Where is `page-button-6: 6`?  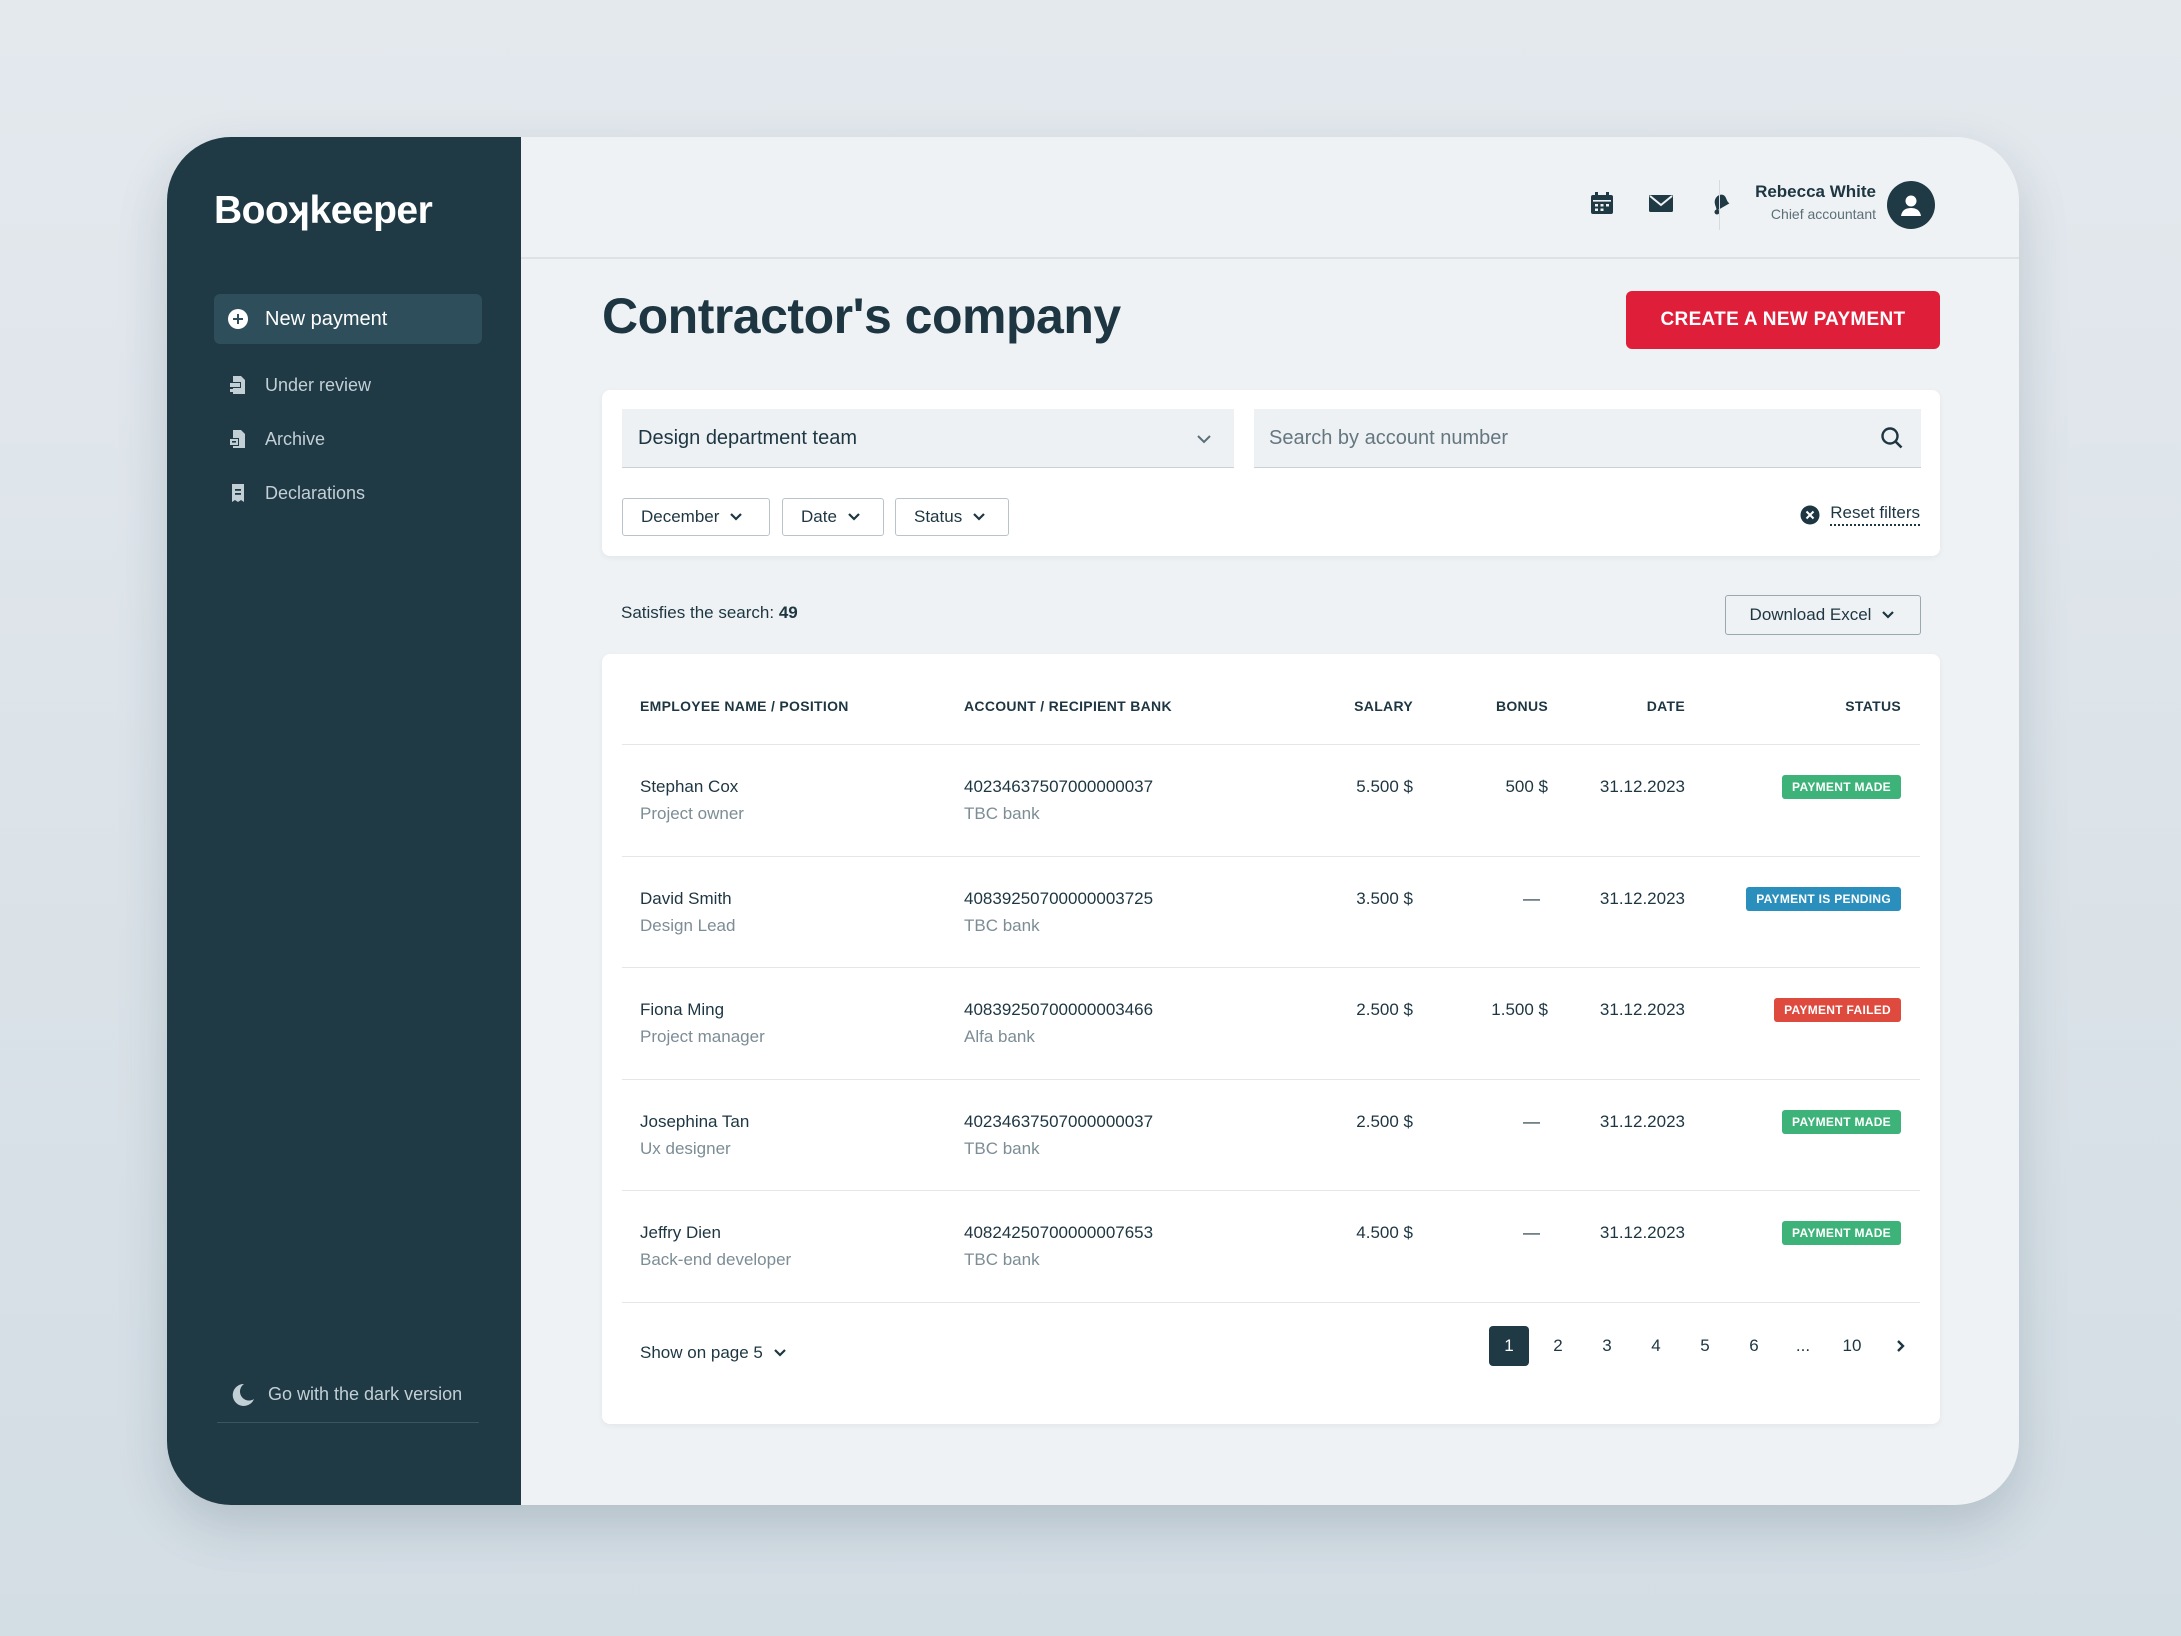 page-button-6: 6 is located at coordinates (1754, 1345).